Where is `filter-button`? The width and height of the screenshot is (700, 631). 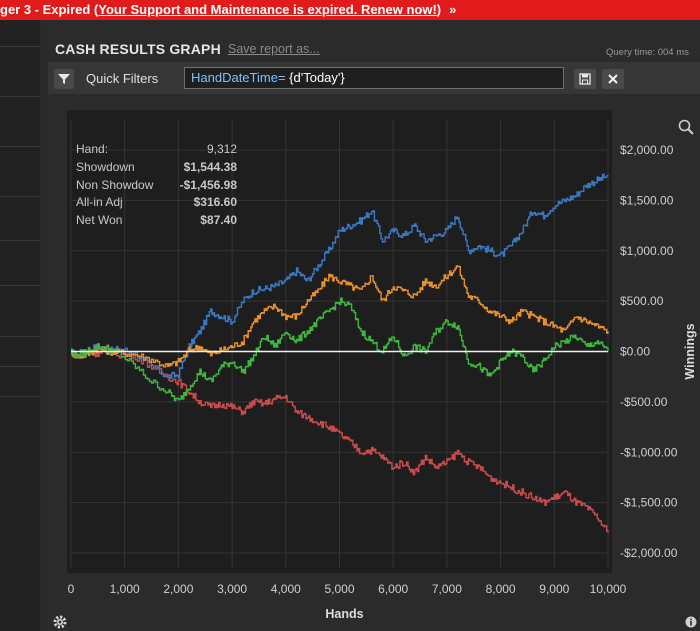
filter-button is located at coordinates (64, 79).